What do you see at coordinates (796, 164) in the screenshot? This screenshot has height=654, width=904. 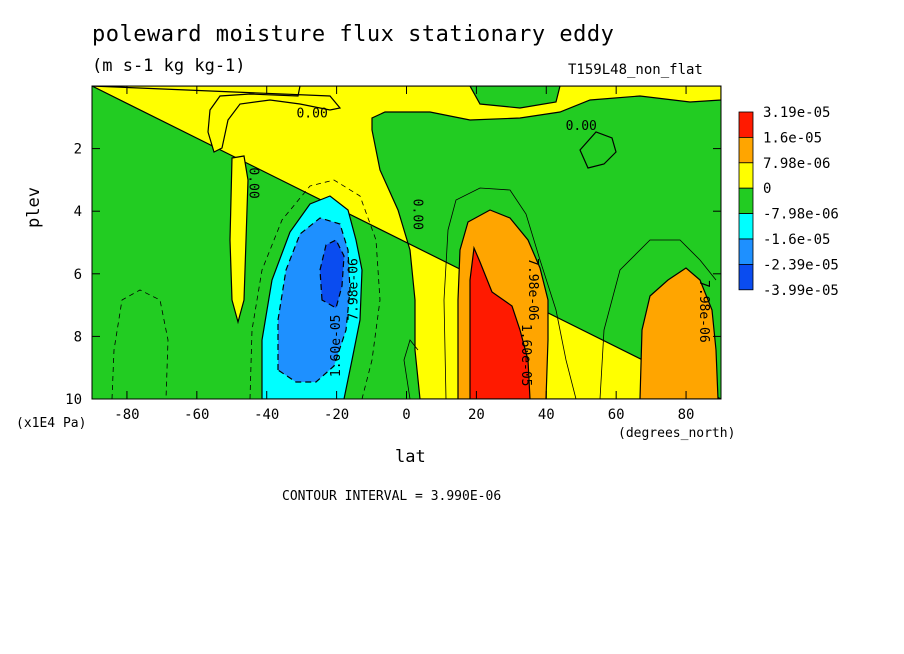 I see `colorbar-label: 7.98e-06` at bounding box center [796, 164].